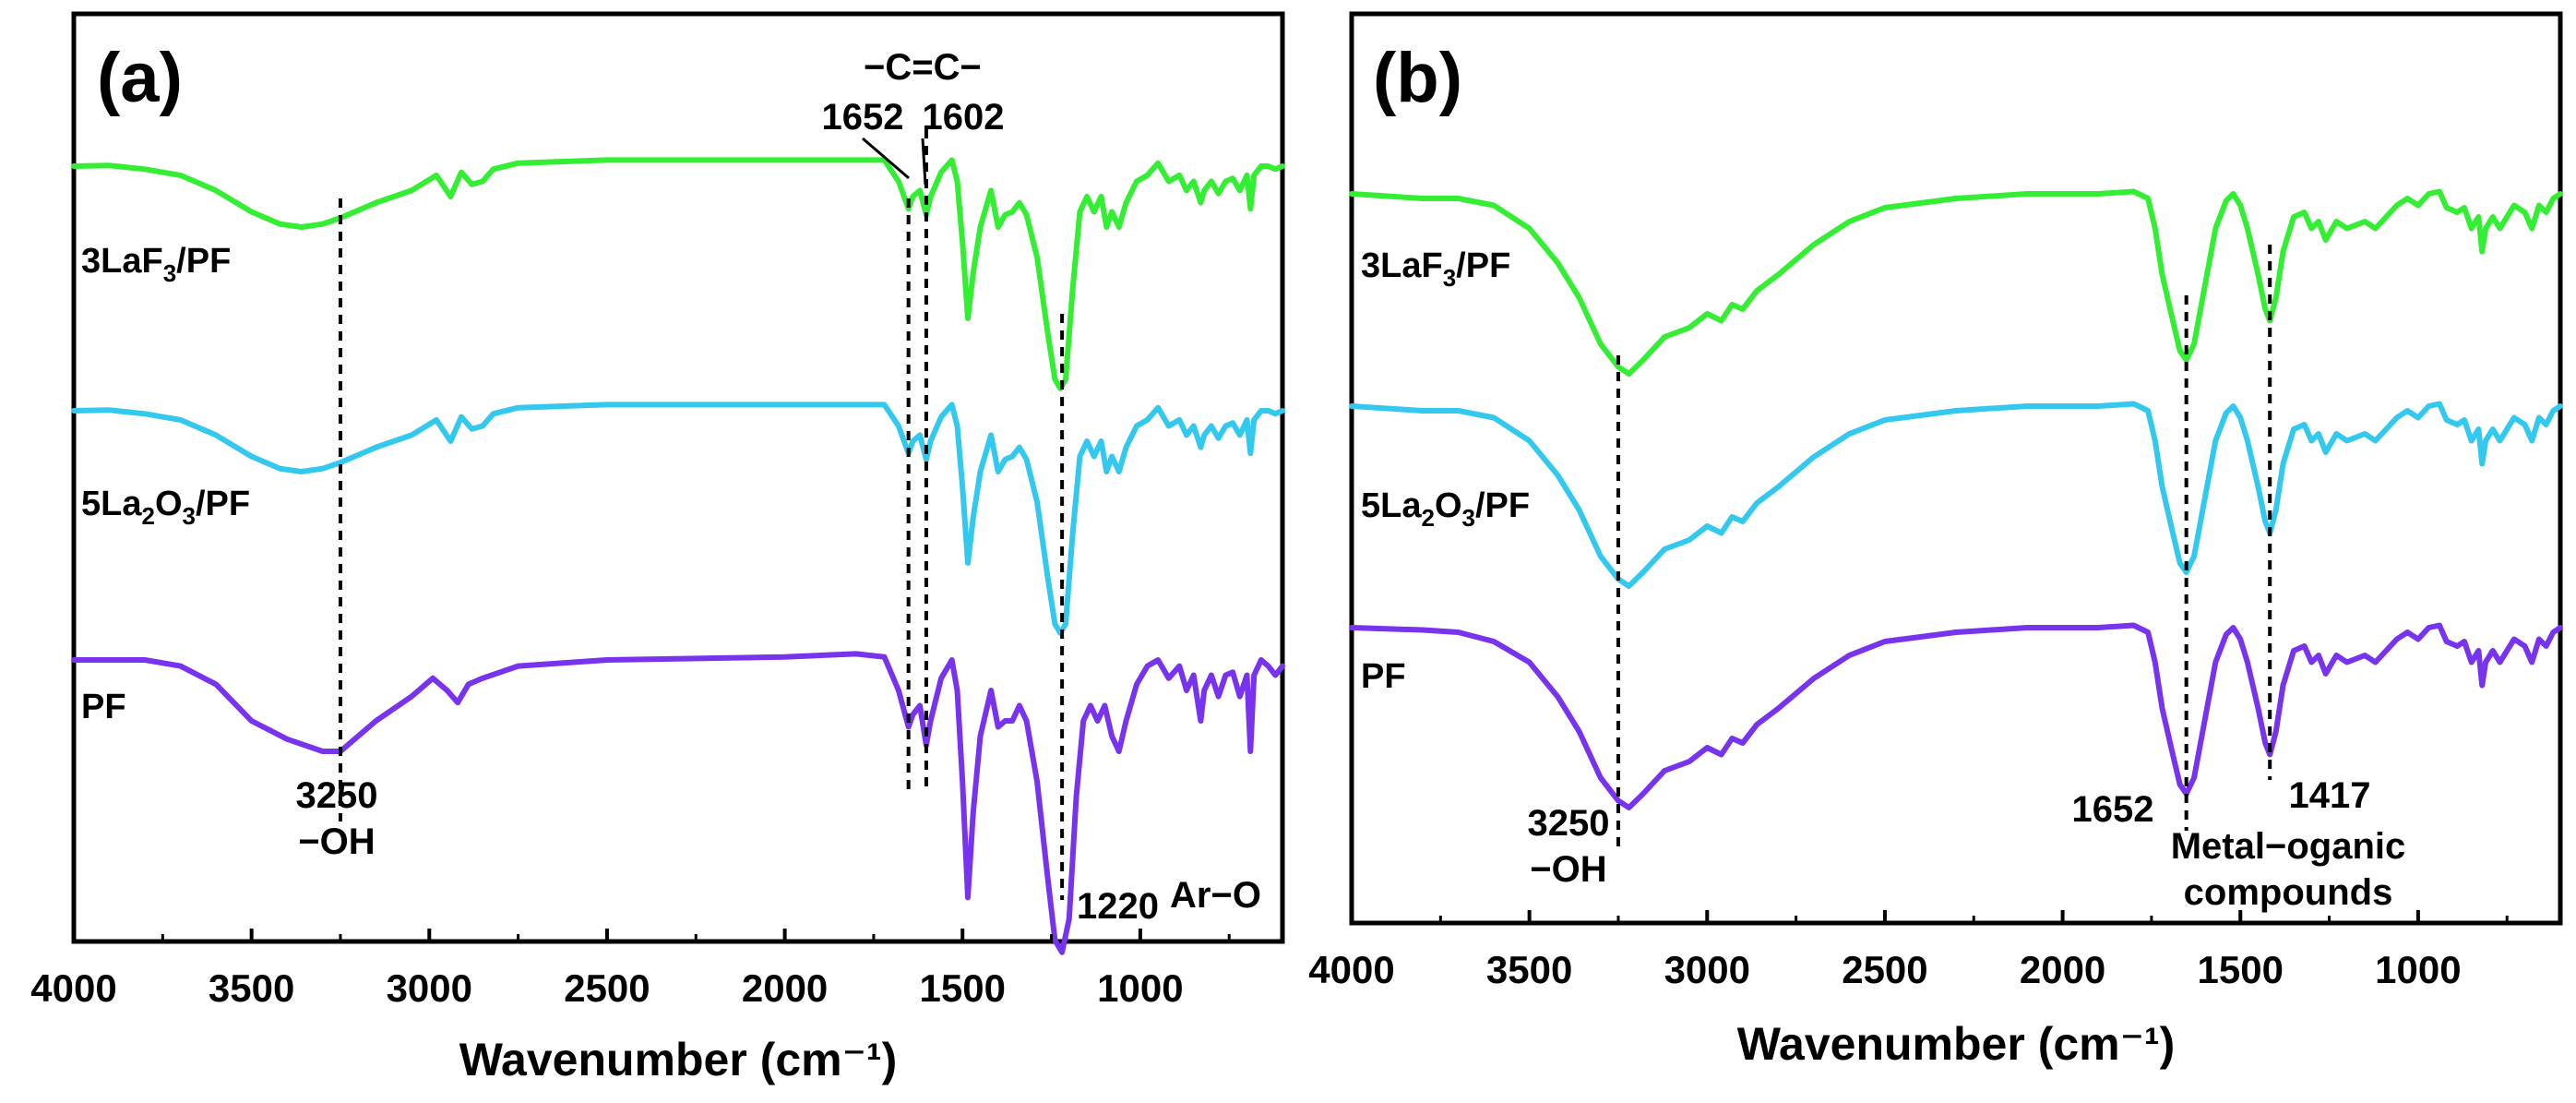  I want to click on series-label-3laf3-pf-b: 3LaF3/PF, so click(1435, 269).